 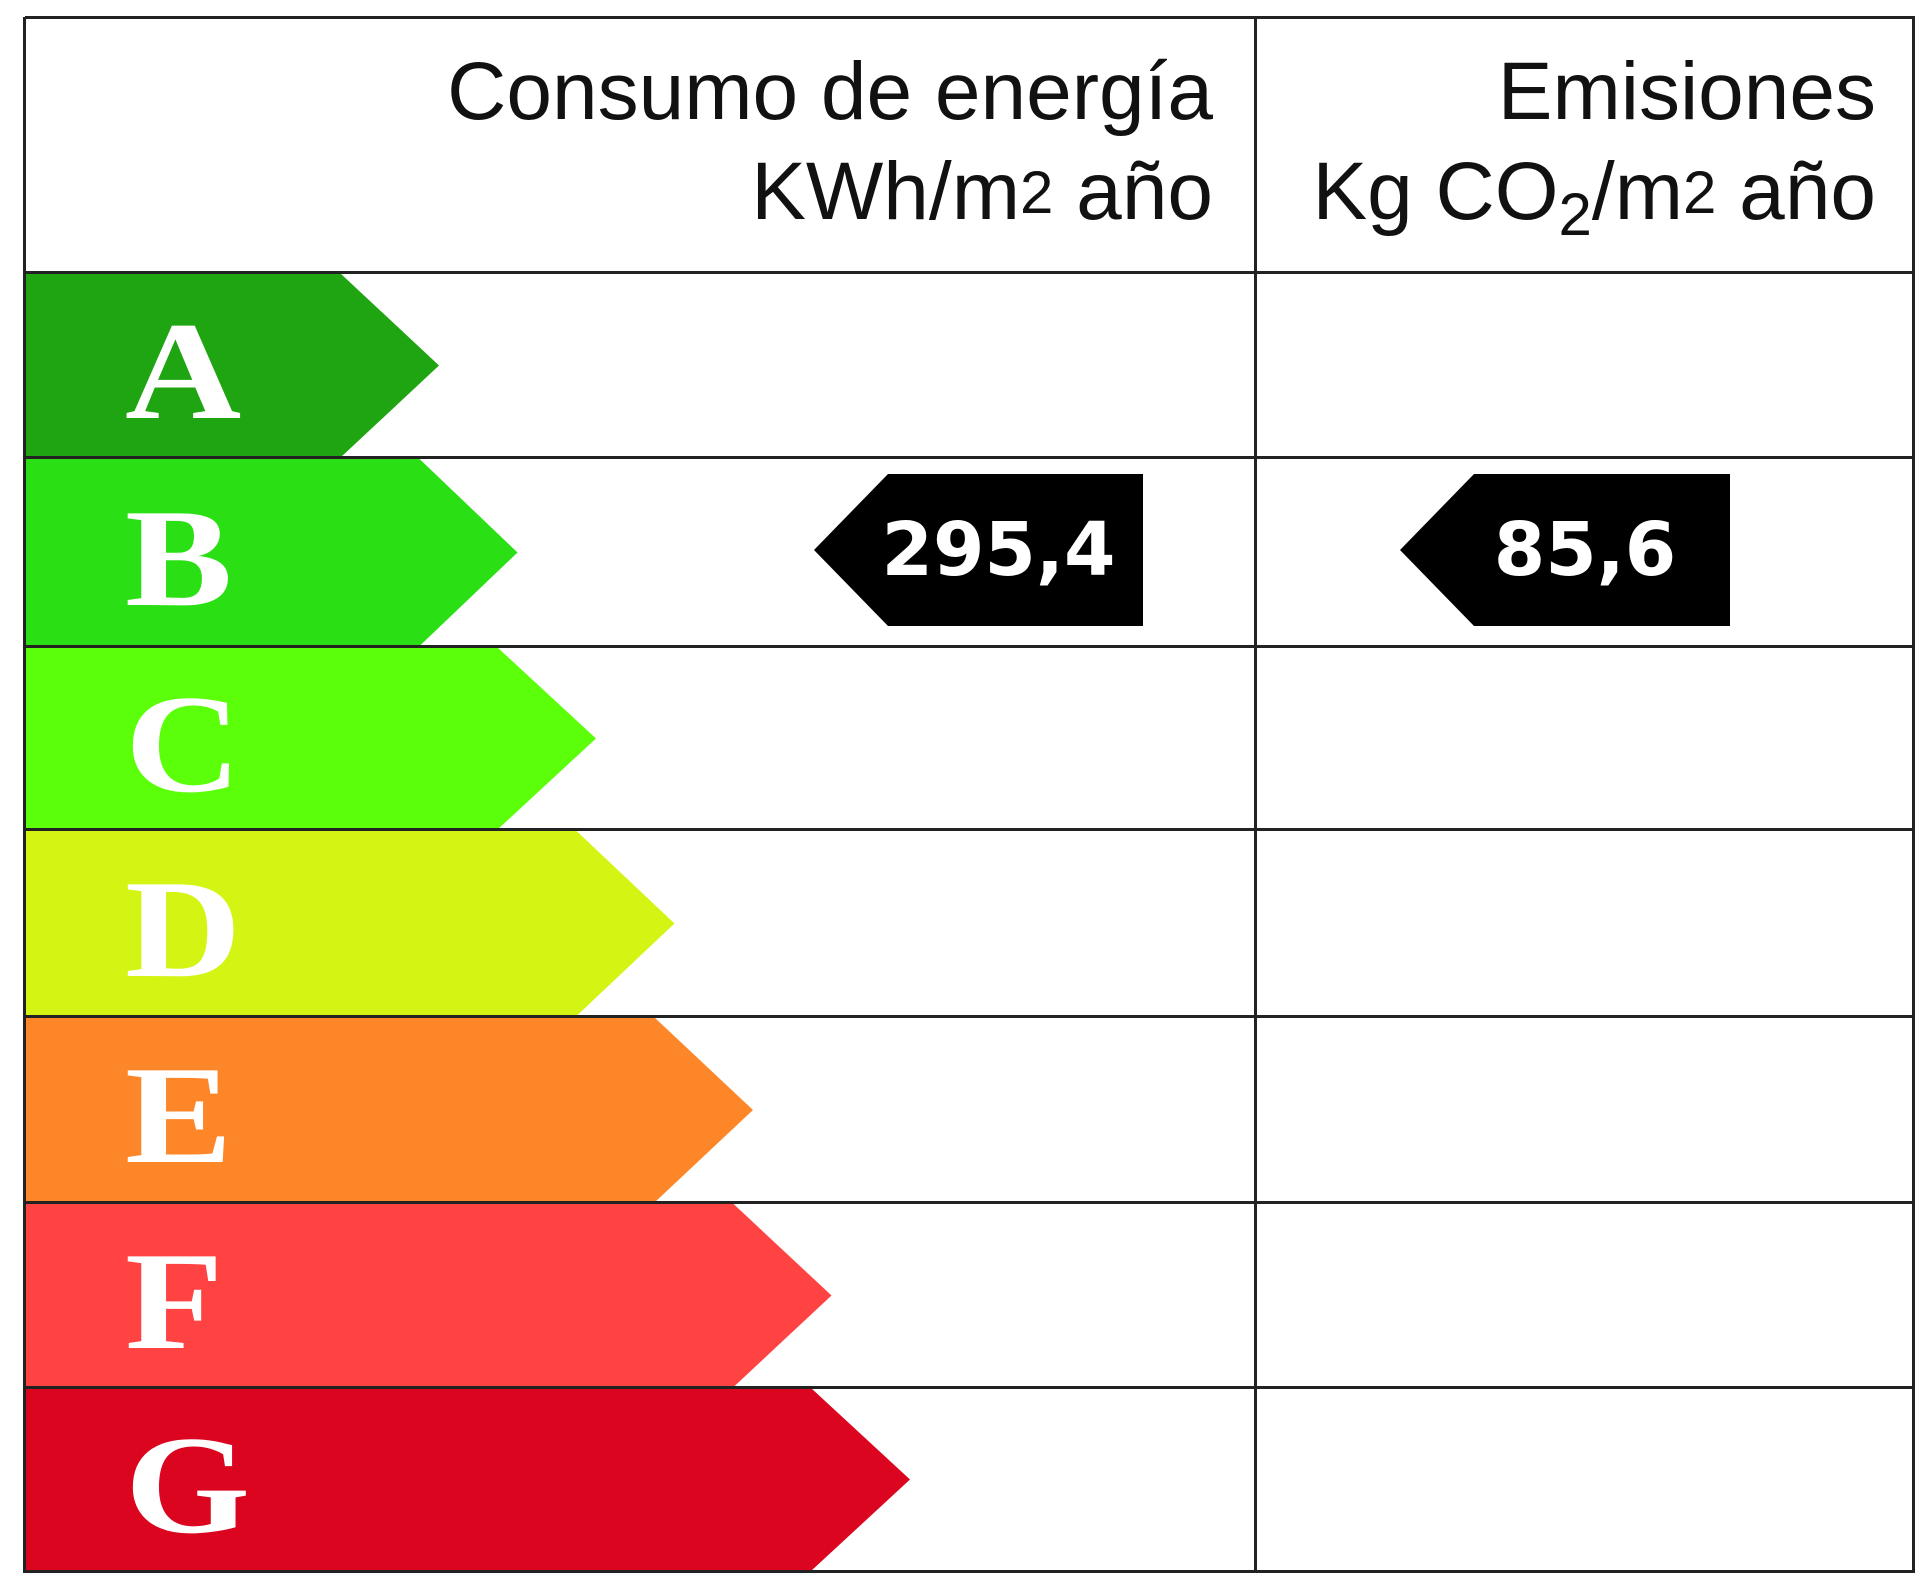 I want to click on class-letter: E, so click(x=179, y=1115).